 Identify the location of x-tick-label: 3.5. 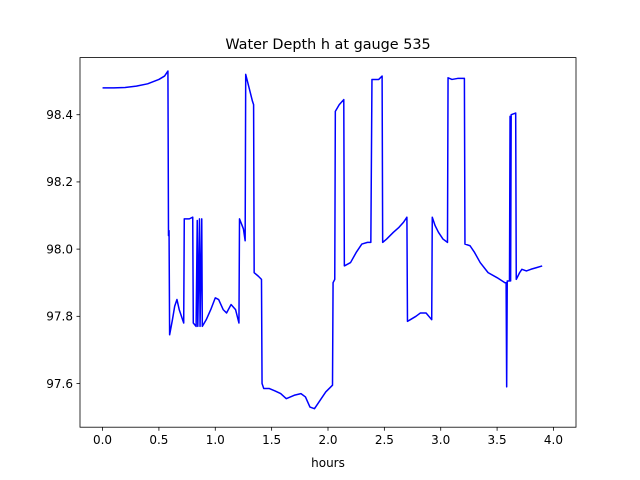
(497, 440).